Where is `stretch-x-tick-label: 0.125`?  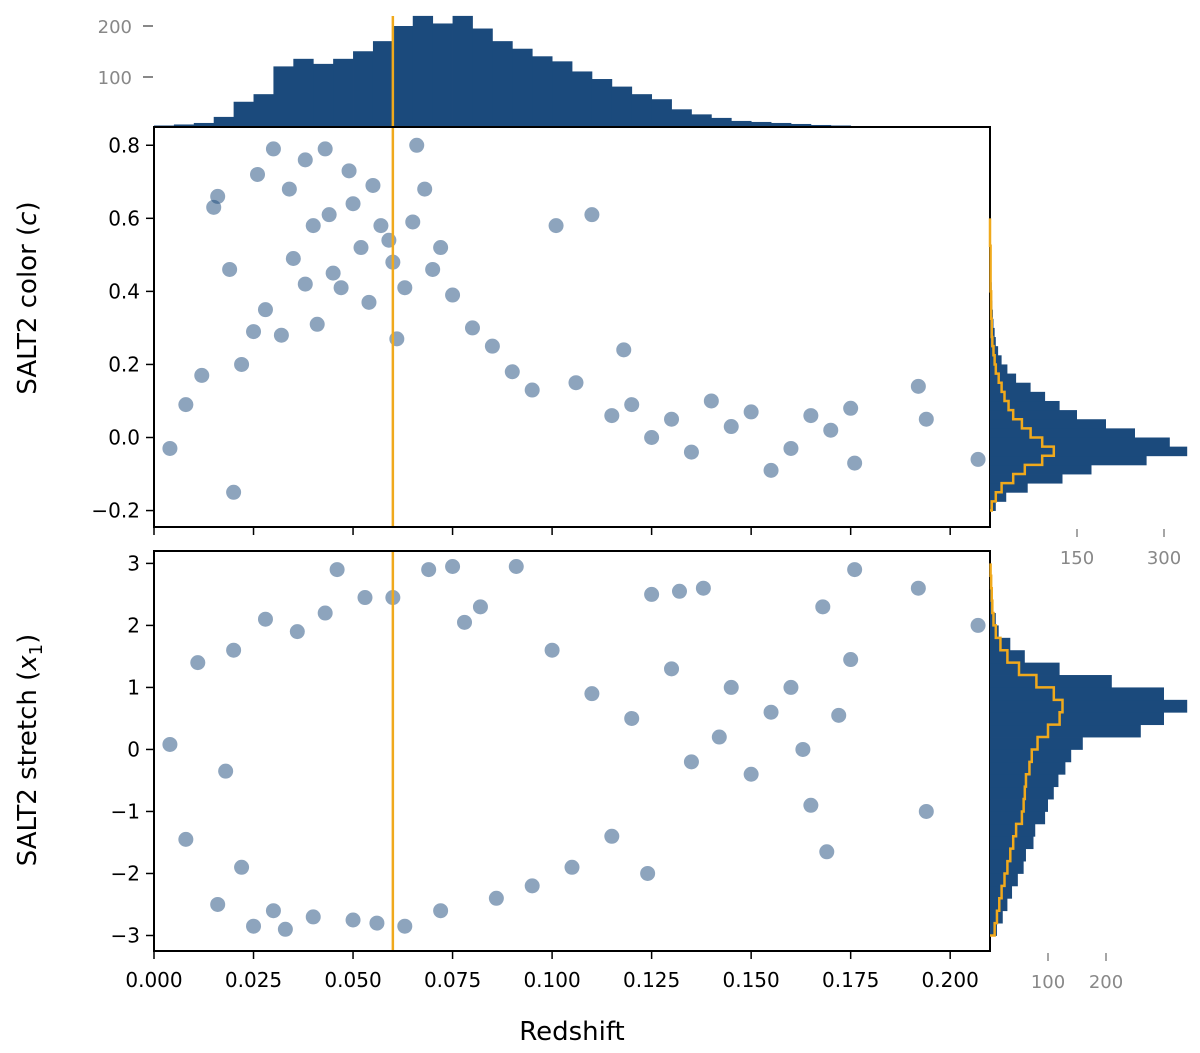
stretch-x-tick-label: 0.125 is located at coordinates (651, 980).